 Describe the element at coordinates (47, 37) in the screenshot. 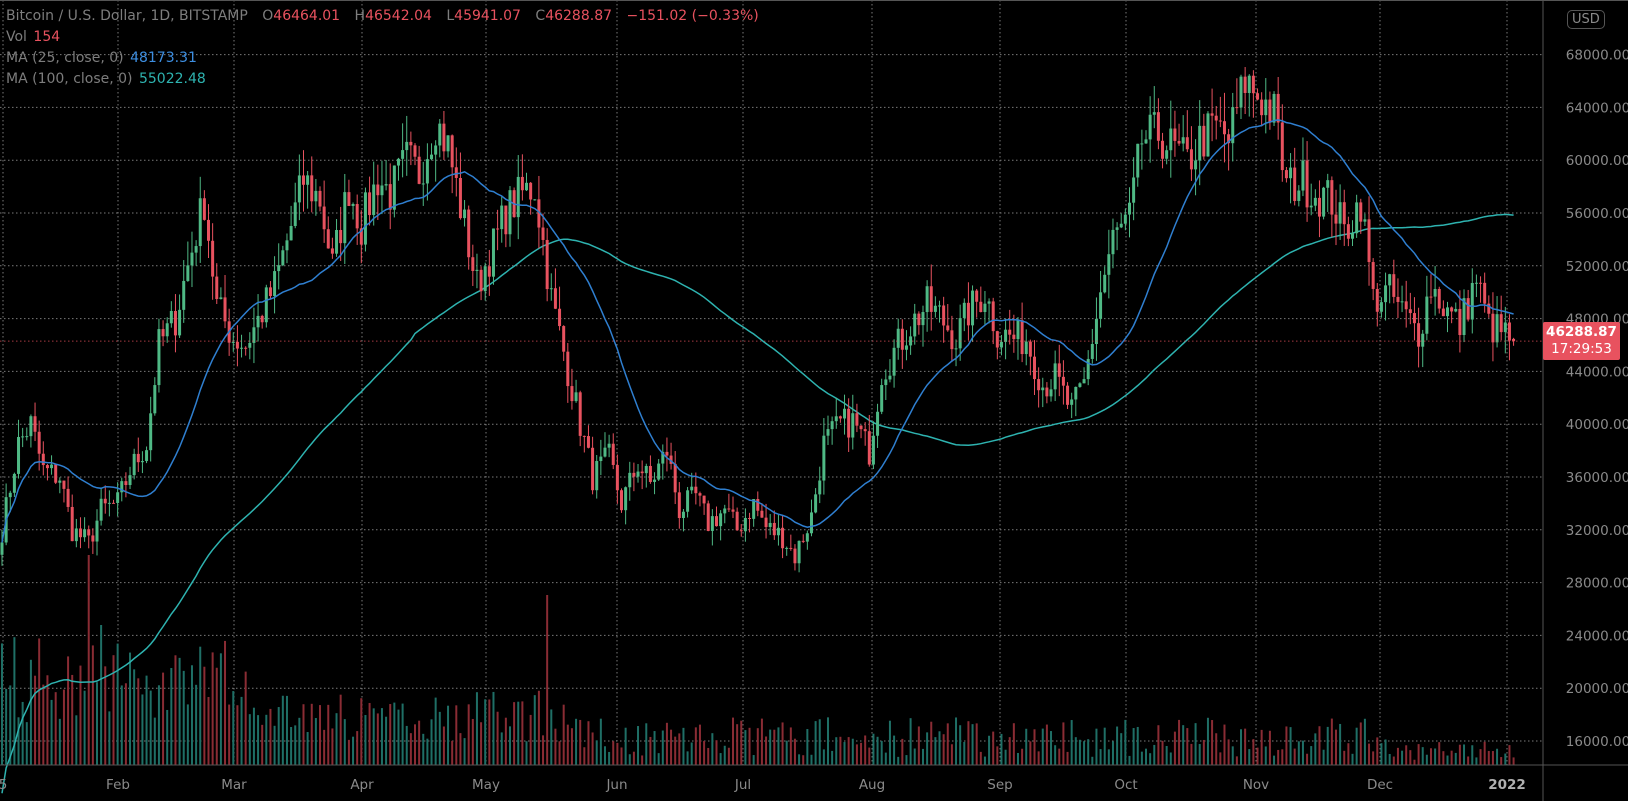

I see `volume-value: 154` at that location.